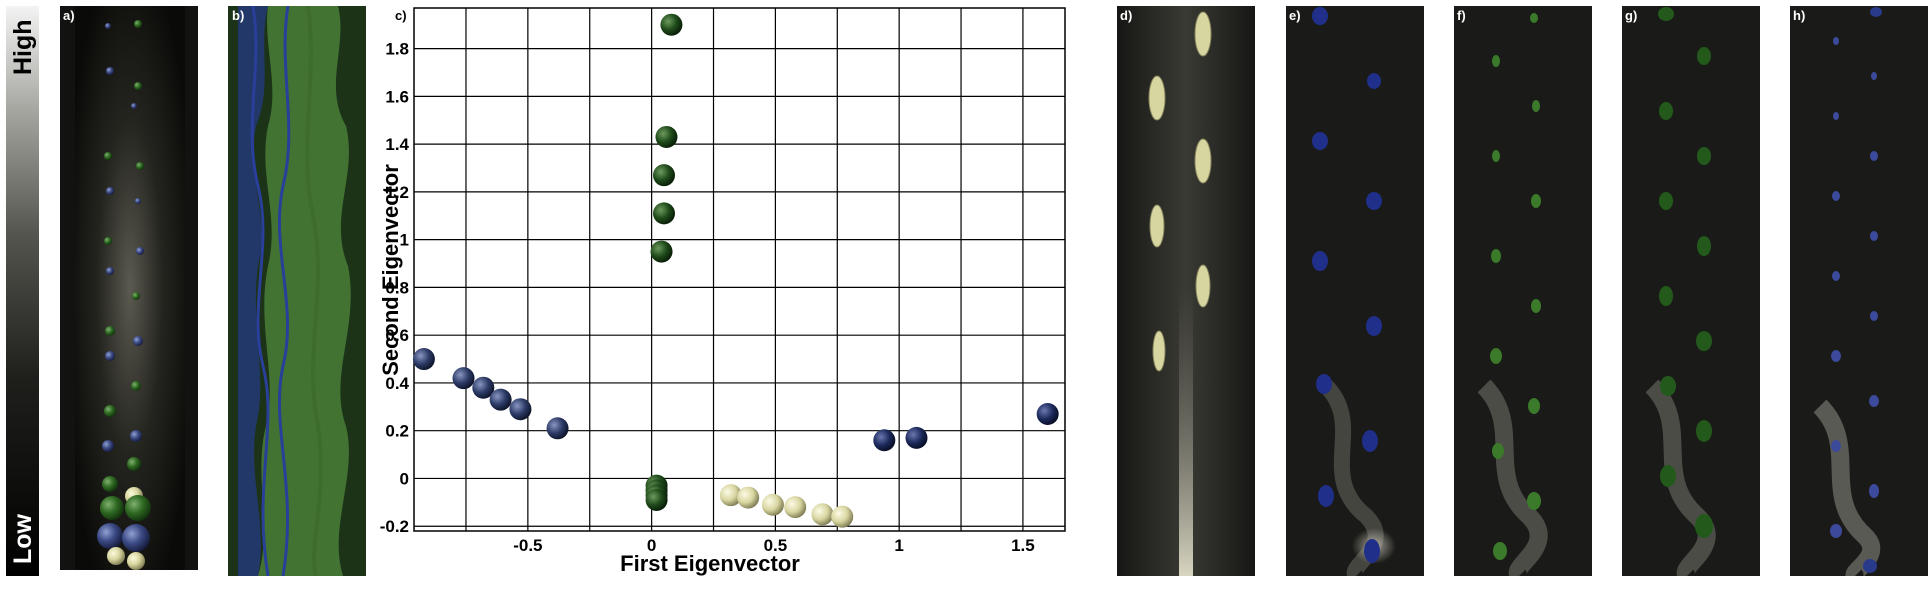 Image resolution: width=1931 pixels, height=591 pixels. What do you see at coordinates (397, 96) in the screenshot?
I see `y-tick-label: 1.6` at bounding box center [397, 96].